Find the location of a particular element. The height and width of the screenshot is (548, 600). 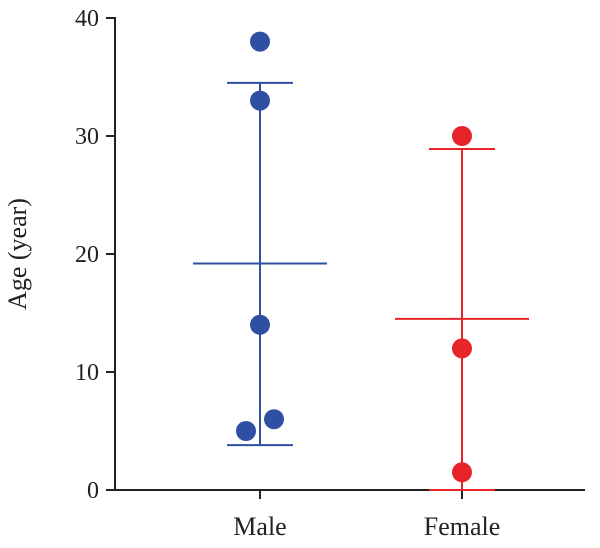

y-tick-label: 0 is located at coordinates (93, 491).